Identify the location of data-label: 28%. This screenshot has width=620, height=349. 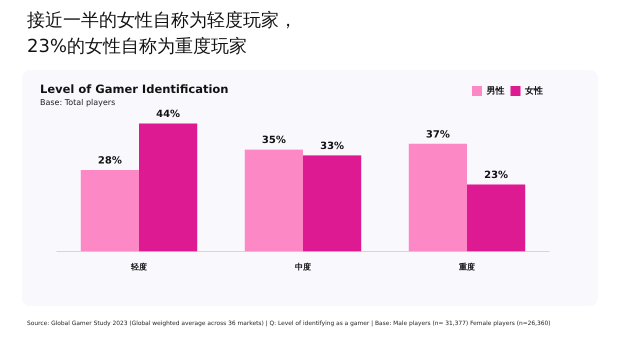
(110, 161).